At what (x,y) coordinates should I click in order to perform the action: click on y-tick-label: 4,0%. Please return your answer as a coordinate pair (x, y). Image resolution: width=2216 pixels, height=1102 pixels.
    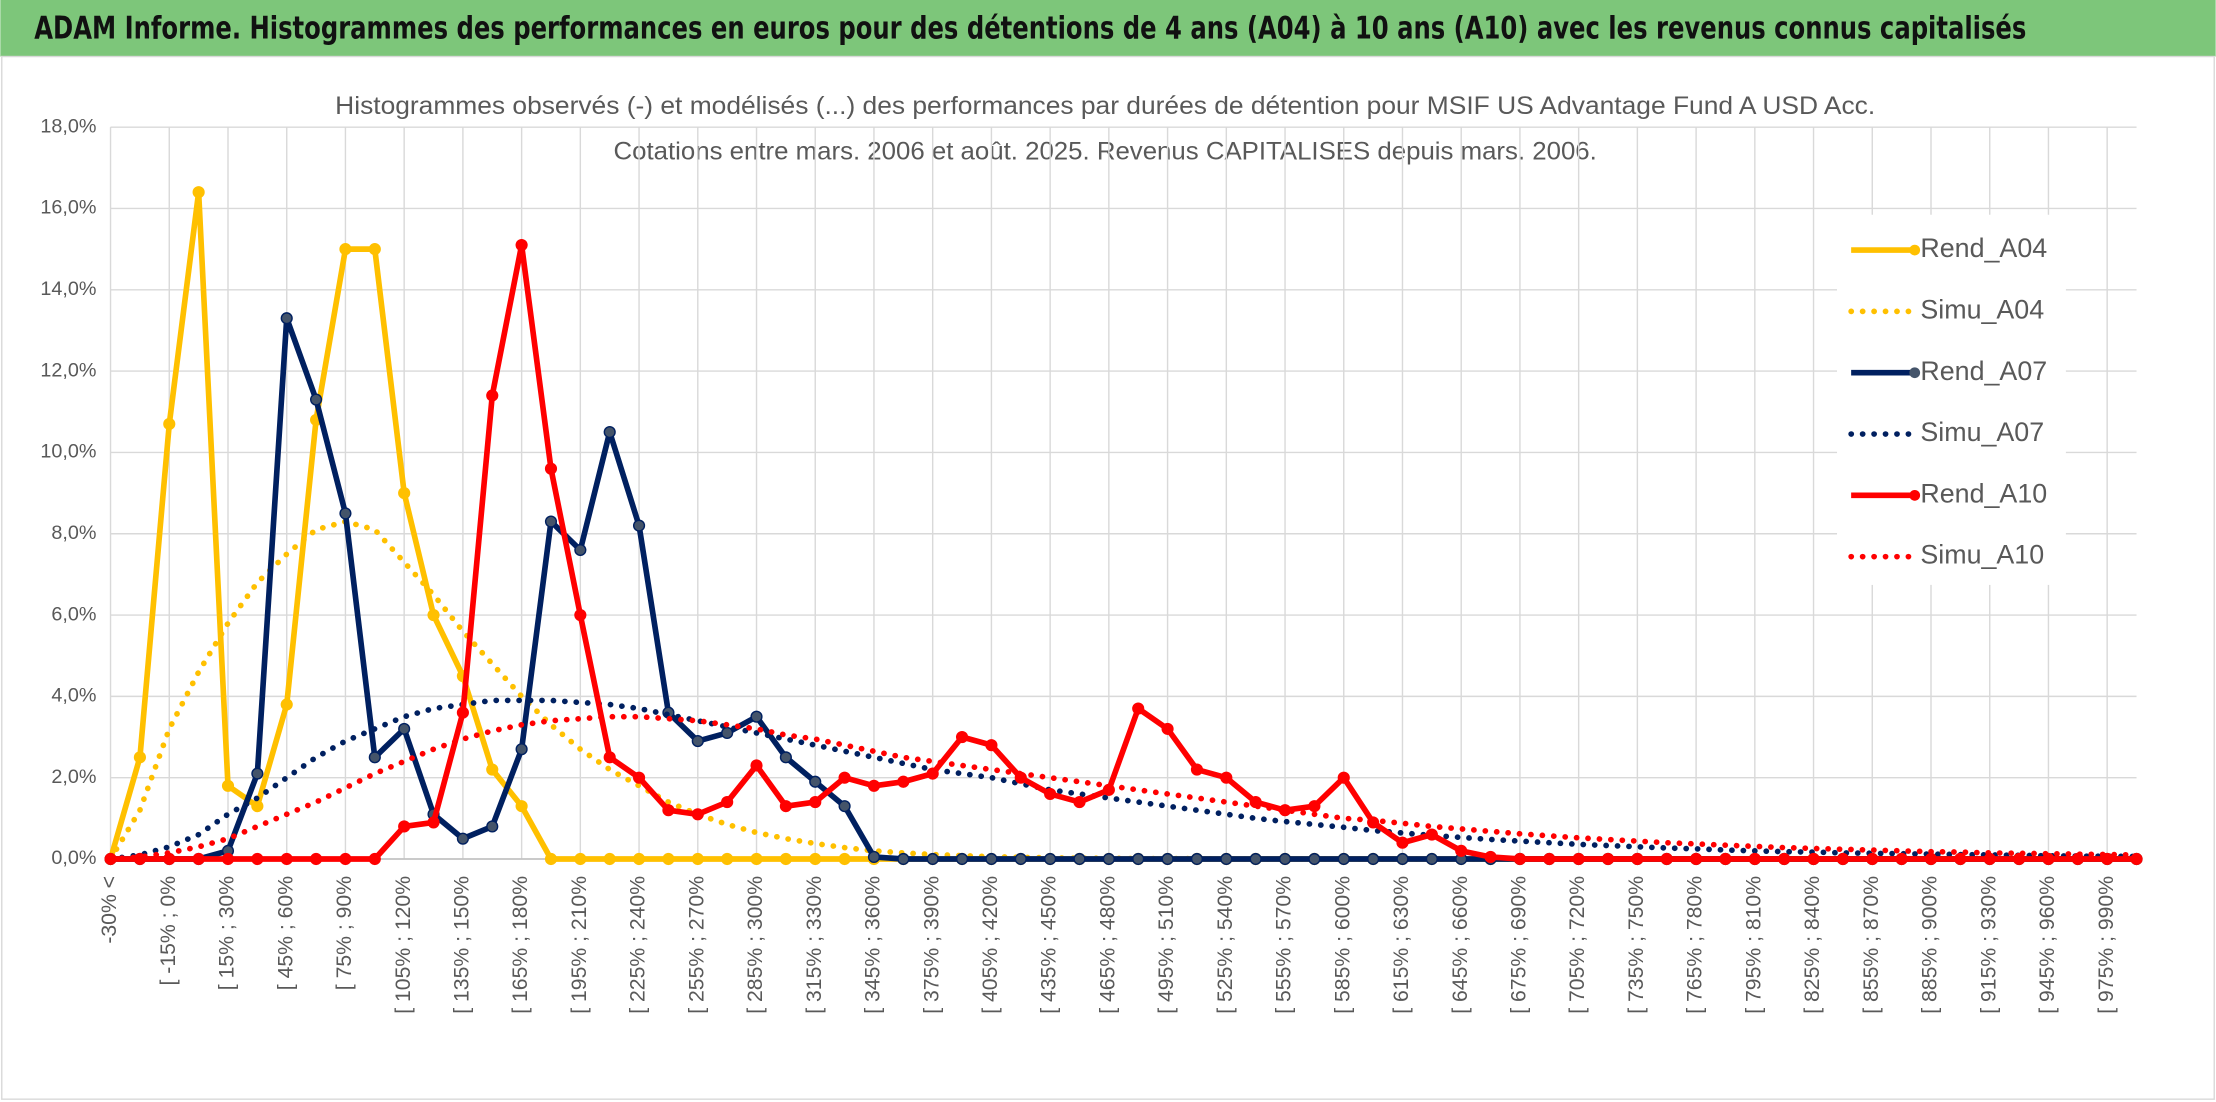
    Looking at the image, I should click on (73, 696).